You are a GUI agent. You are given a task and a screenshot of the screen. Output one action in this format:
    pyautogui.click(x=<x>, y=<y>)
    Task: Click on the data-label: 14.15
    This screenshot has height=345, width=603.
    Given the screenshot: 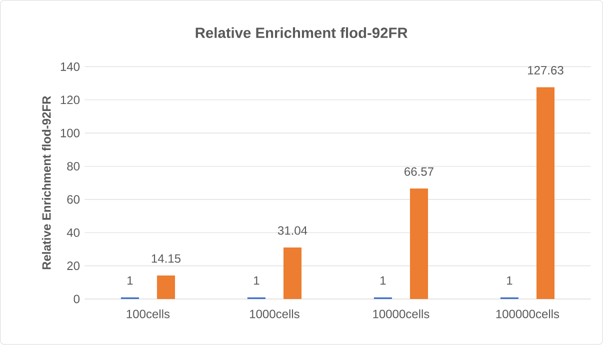 What is the action you would take?
    pyautogui.click(x=166, y=258)
    